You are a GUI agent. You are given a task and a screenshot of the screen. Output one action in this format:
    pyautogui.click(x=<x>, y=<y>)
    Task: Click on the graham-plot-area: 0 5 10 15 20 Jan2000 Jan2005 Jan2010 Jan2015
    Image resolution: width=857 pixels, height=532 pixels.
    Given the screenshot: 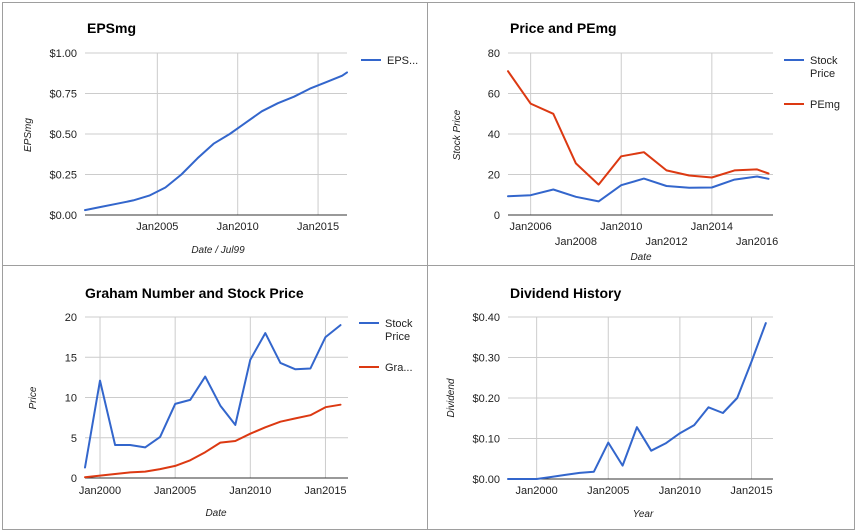 What is the action you would take?
    pyautogui.click(x=206, y=404)
    